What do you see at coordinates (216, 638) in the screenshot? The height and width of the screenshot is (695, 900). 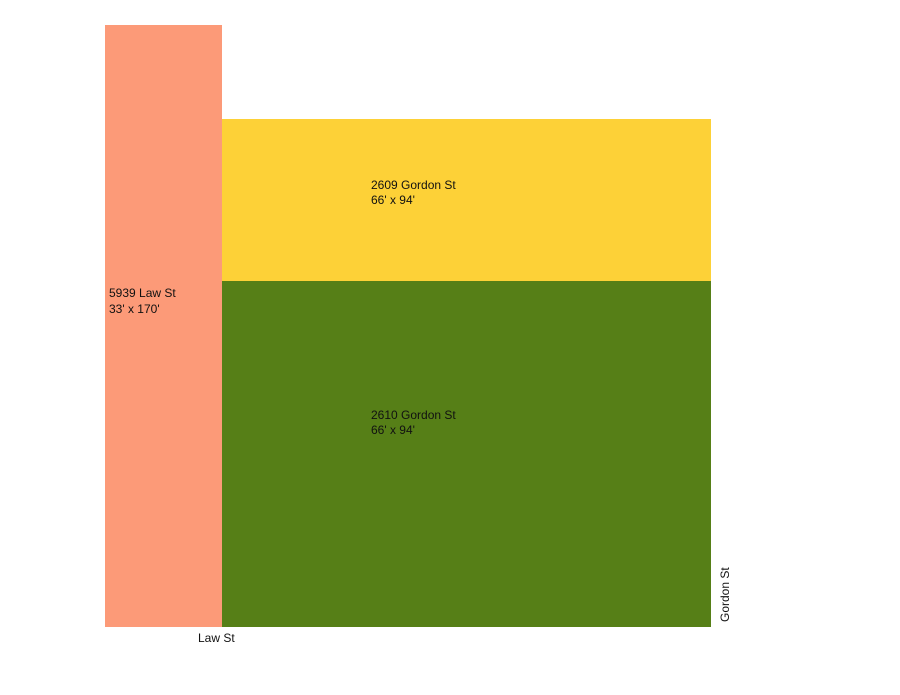 I see `street-label: Law St` at bounding box center [216, 638].